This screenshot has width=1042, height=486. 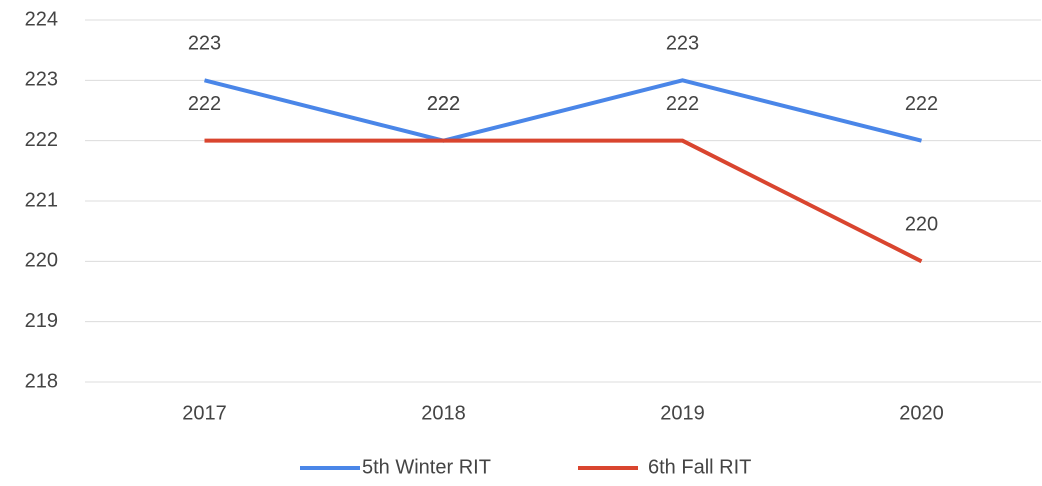 I want to click on y-tick-label: 224, so click(x=41, y=19).